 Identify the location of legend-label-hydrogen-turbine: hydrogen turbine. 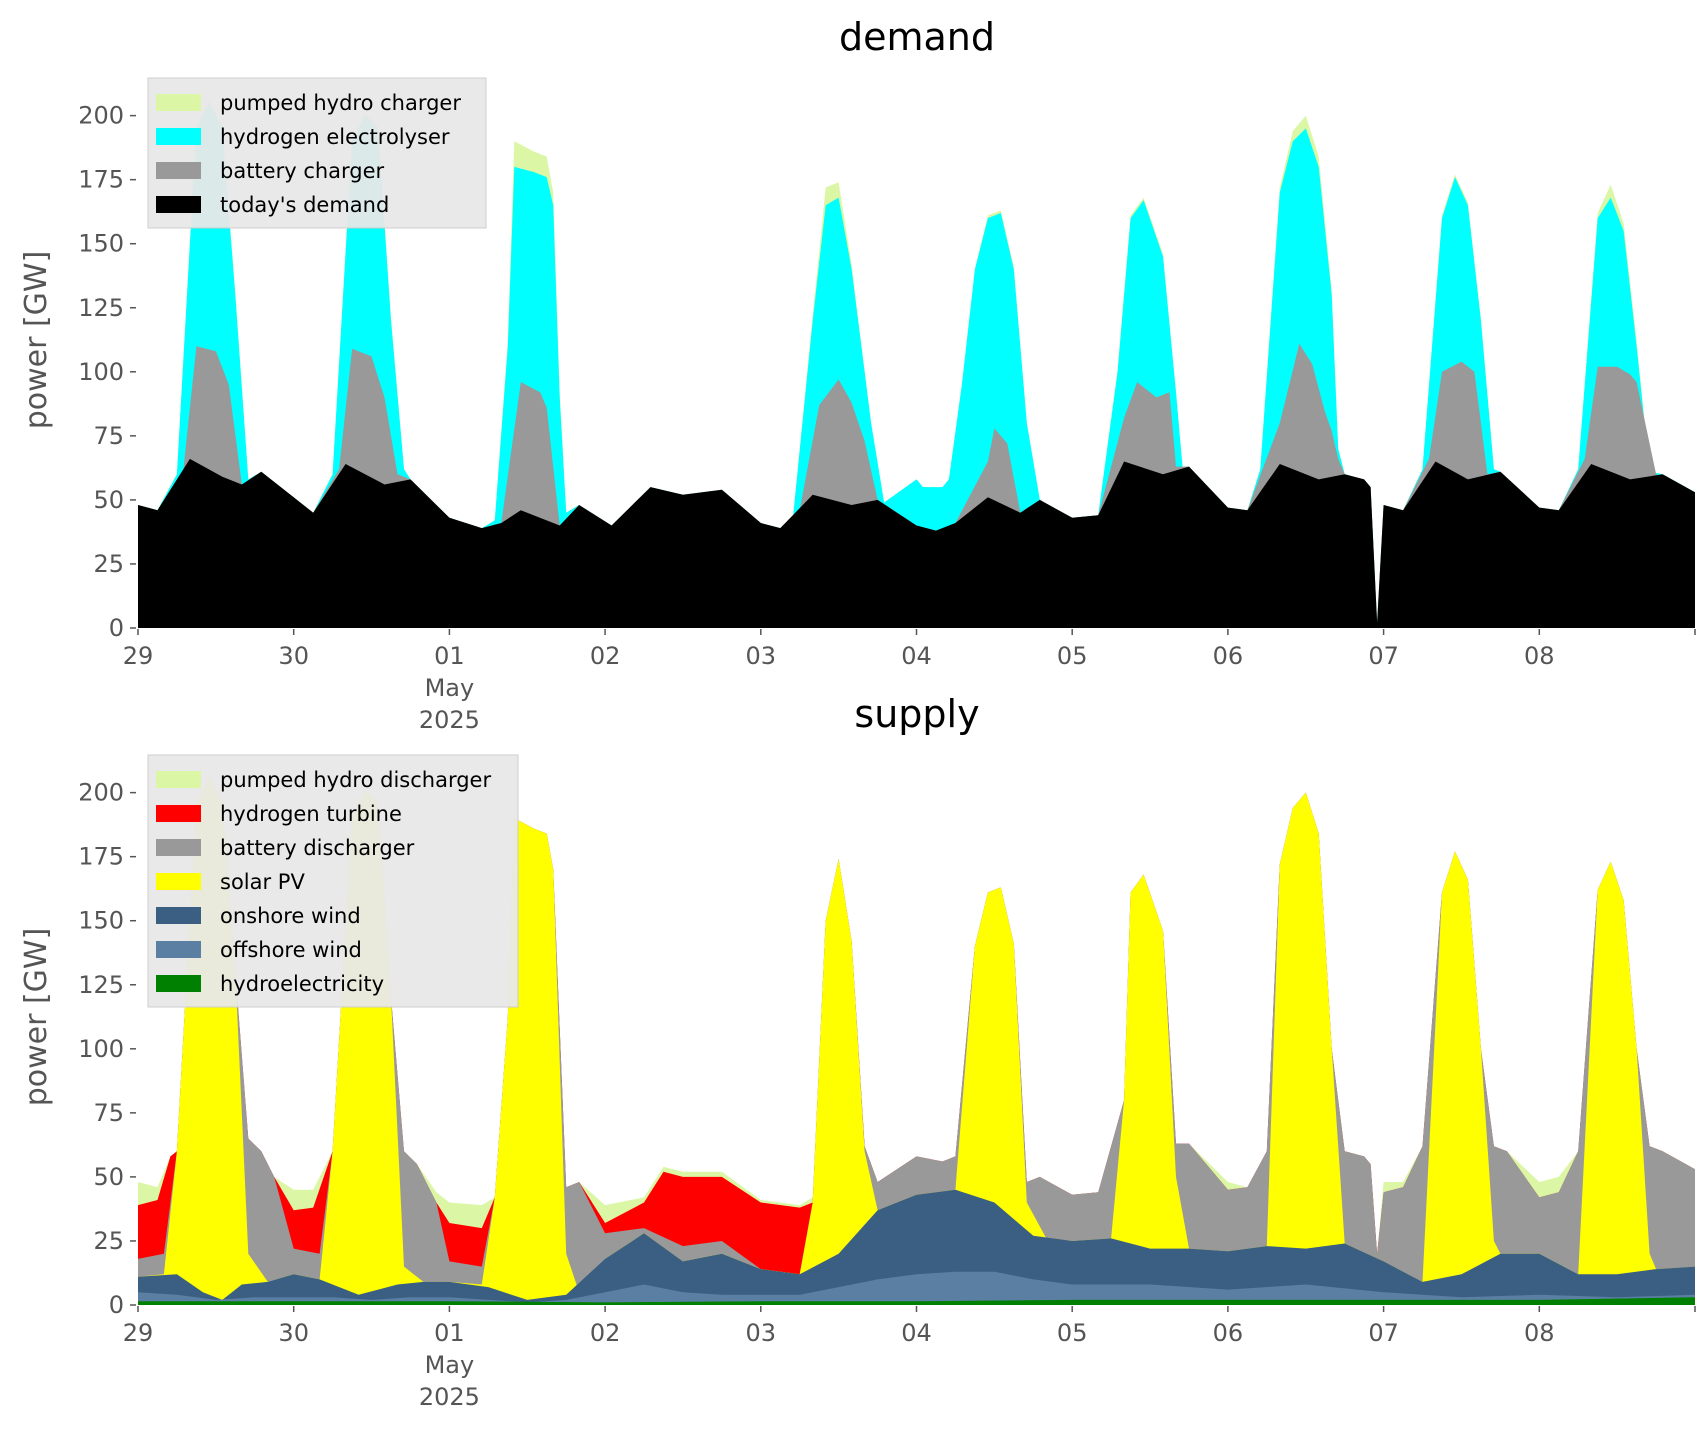
(311, 814).